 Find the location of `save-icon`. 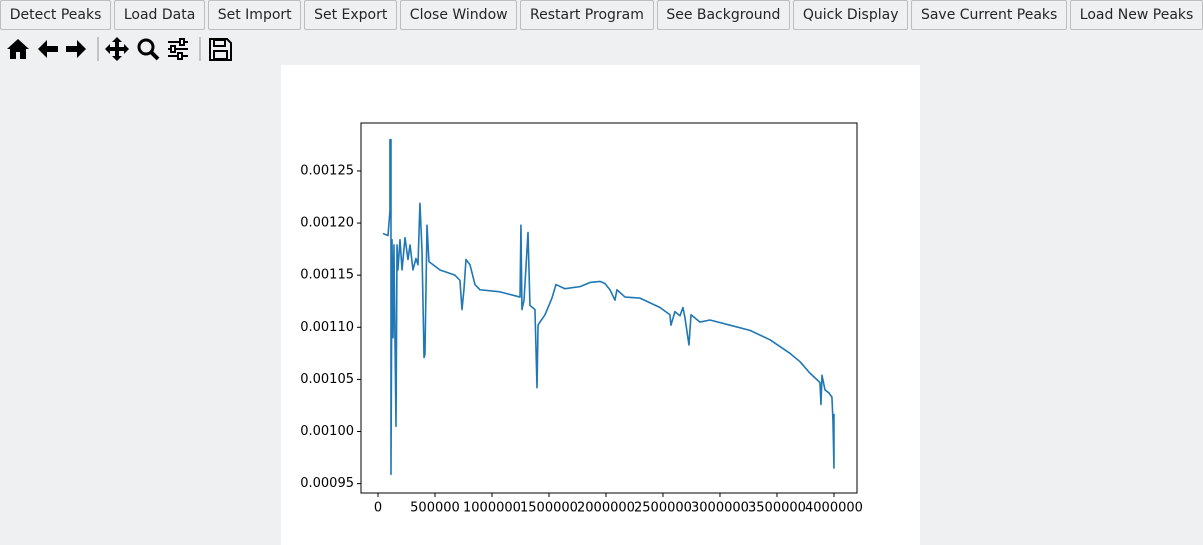

save-icon is located at coordinates (220, 49).